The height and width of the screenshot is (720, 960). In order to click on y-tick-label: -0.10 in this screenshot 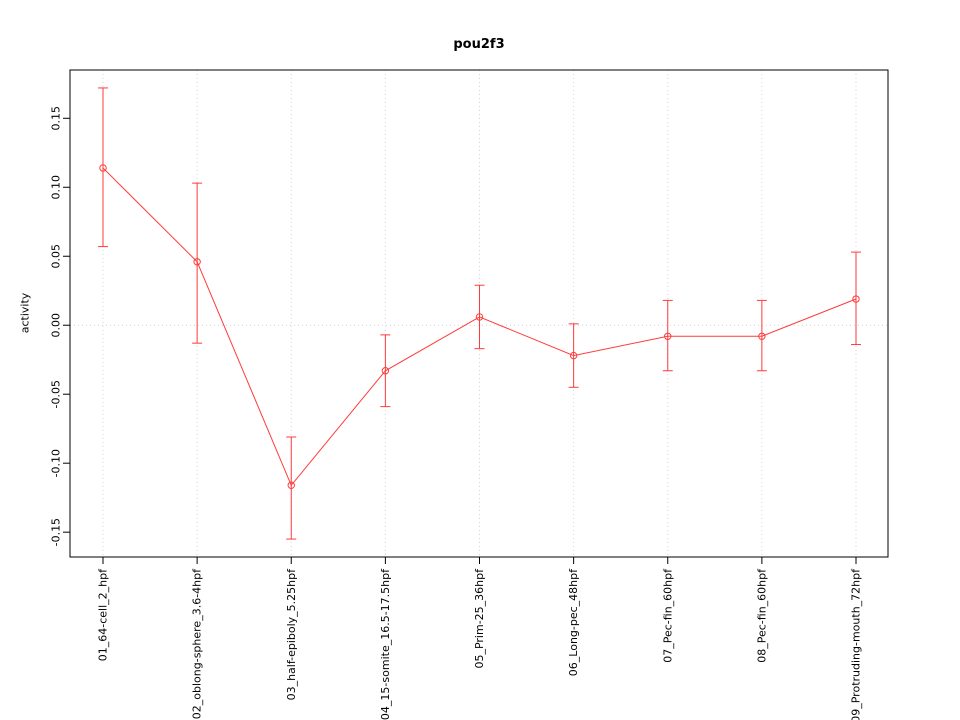, I will do `click(56, 463)`.